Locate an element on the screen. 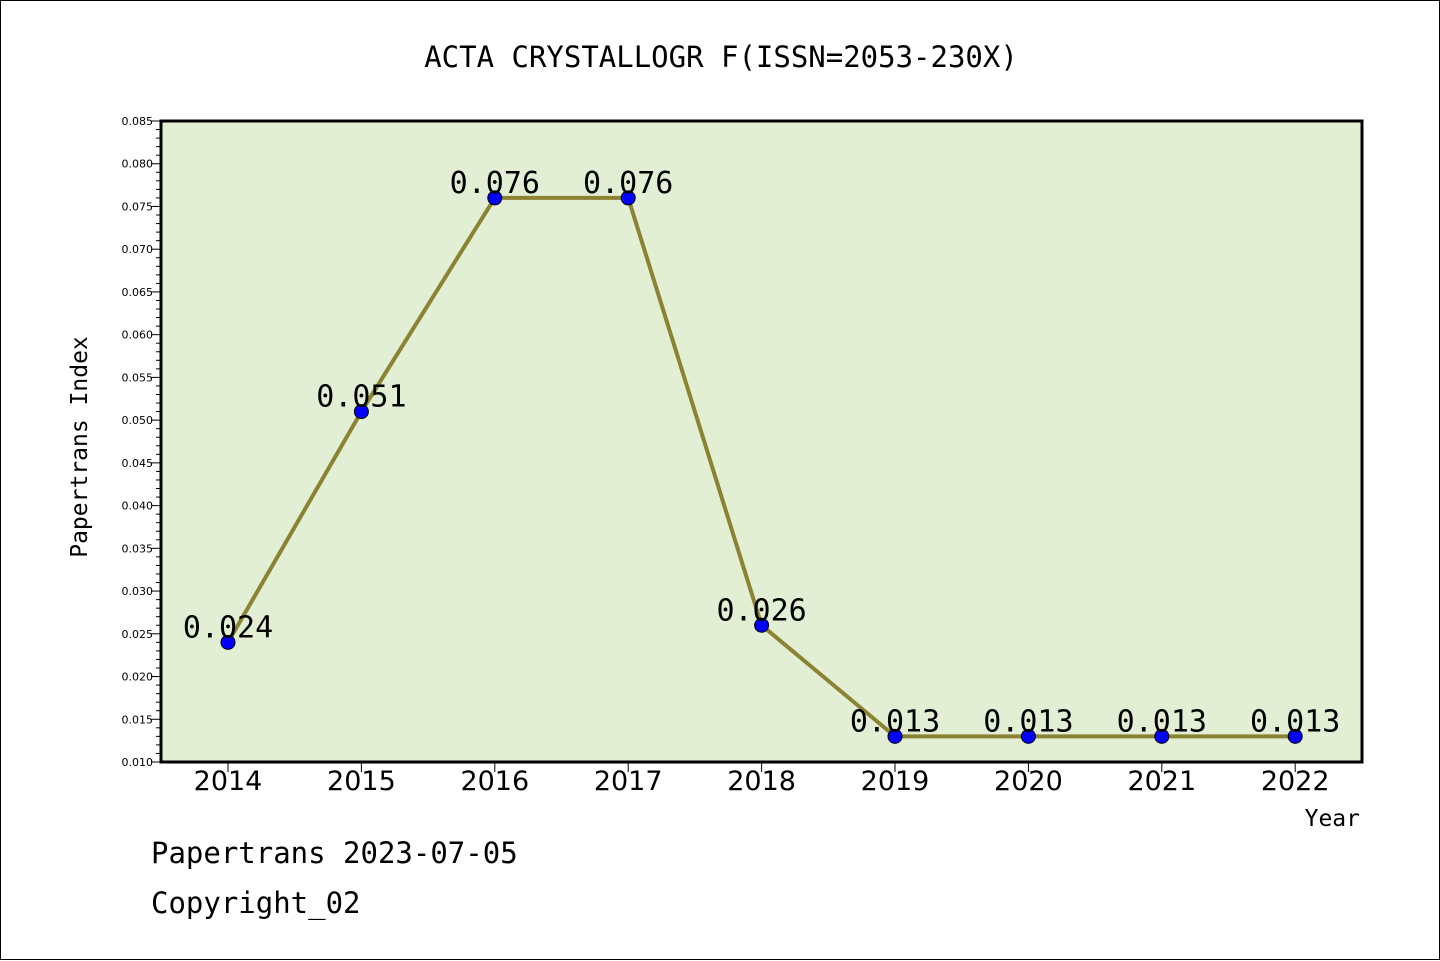 This screenshot has width=1440, height=961. x-tick-label: 2015 is located at coordinates (361, 781).